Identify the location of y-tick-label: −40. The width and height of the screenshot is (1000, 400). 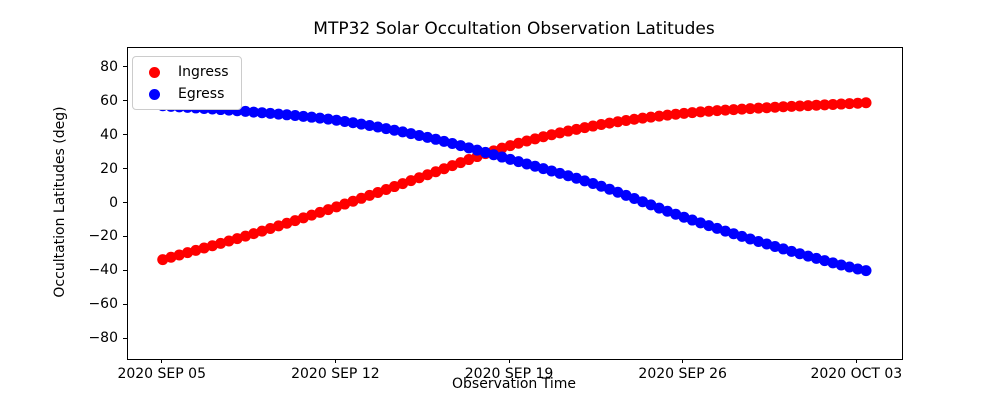
(103, 270).